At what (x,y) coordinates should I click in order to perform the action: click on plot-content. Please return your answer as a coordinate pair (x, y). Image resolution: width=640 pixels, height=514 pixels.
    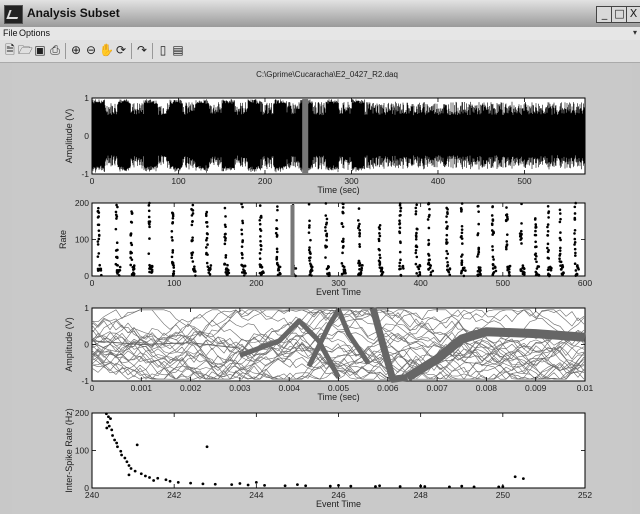
    Looking at the image, I should click on (338, 239).